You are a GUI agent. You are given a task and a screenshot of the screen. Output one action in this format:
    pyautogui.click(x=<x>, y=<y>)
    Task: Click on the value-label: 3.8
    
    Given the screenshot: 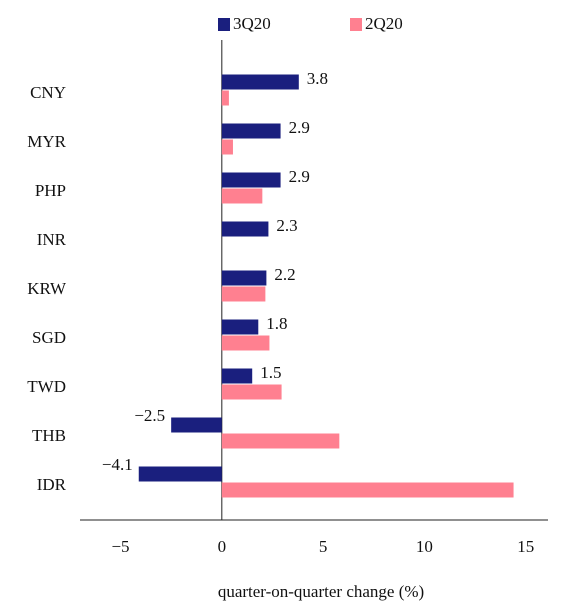 What is the action you would take?
    pyautogui.click(x=317, y=78)
    